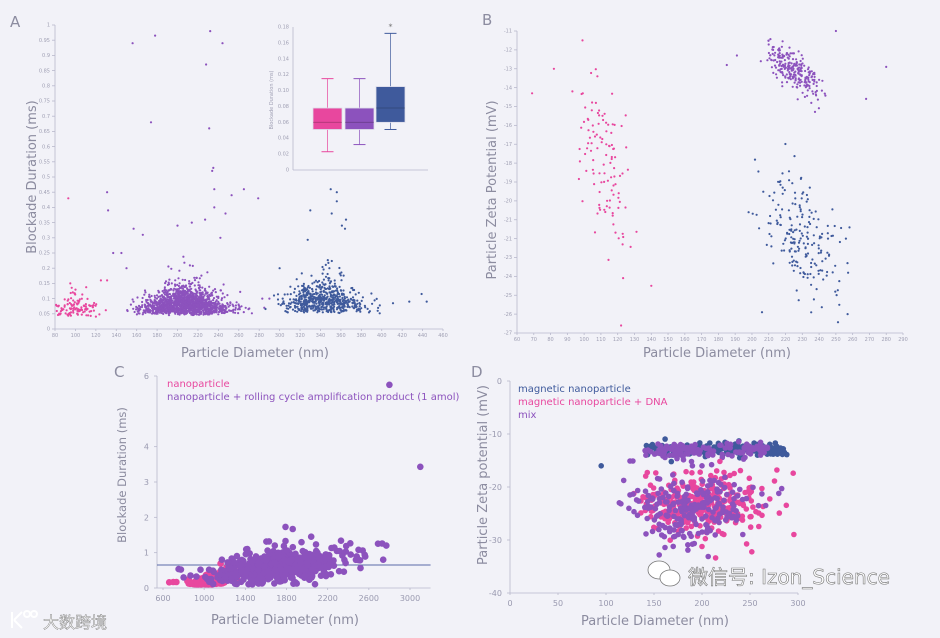  I want to click on x-tick-label: 420, so click(402, 336).